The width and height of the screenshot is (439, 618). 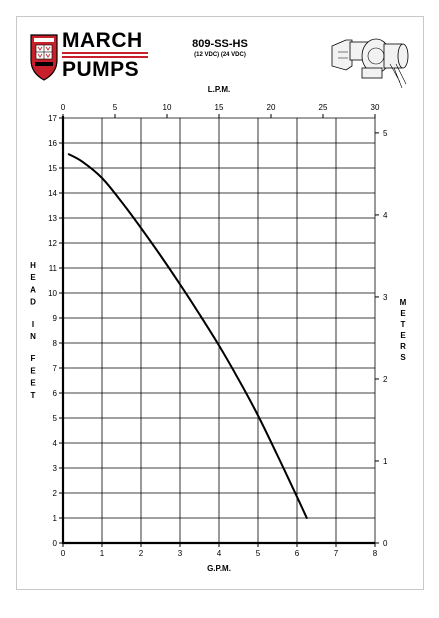 What do you see at coordinates (105, 55) in the screenshot?
I see `brand-stripes` at bounding box center [105, 55].